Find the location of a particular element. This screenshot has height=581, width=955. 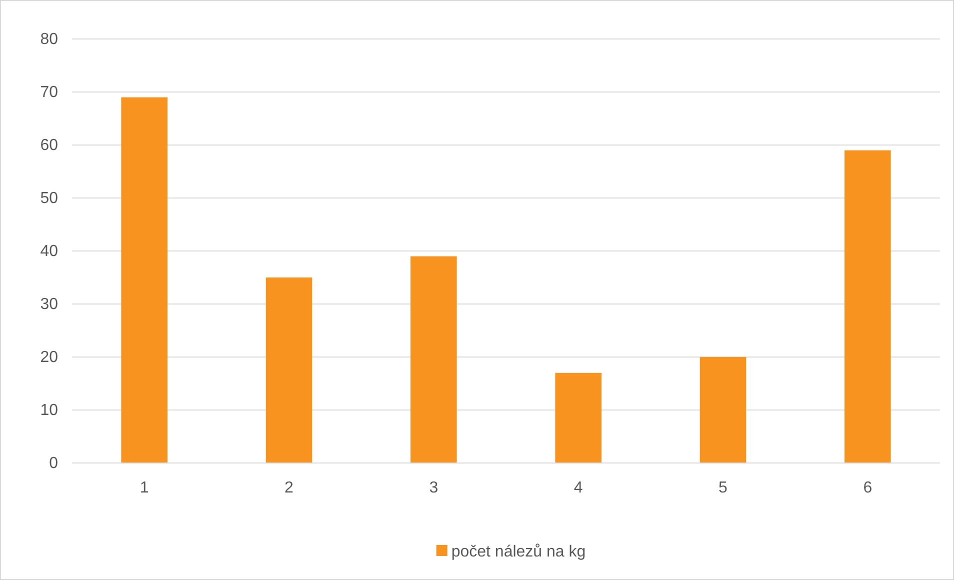

y-tick-label: 80 is located at coordinates (49, 39).